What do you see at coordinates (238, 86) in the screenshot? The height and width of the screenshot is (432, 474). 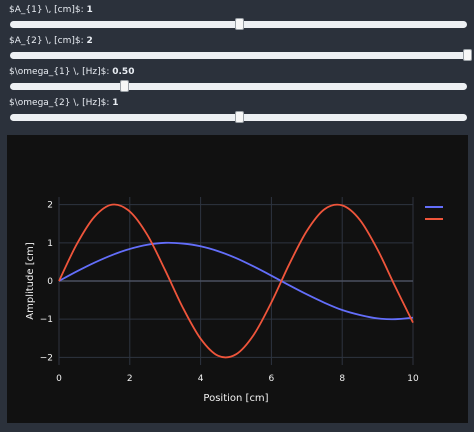 I see `slider-omega1-track` at bounding box center [238, 86].